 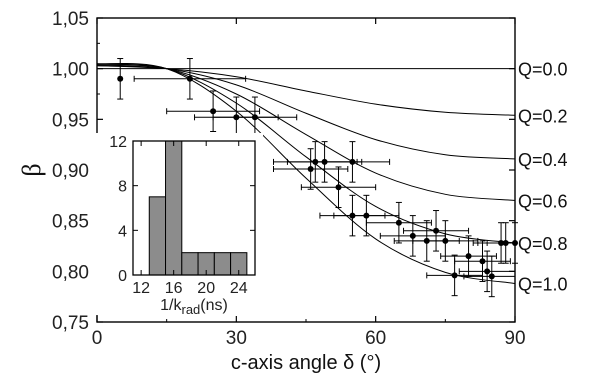 I want to click on x-axis-title: c-axis angle δ (°), so click(x=306, y=363).